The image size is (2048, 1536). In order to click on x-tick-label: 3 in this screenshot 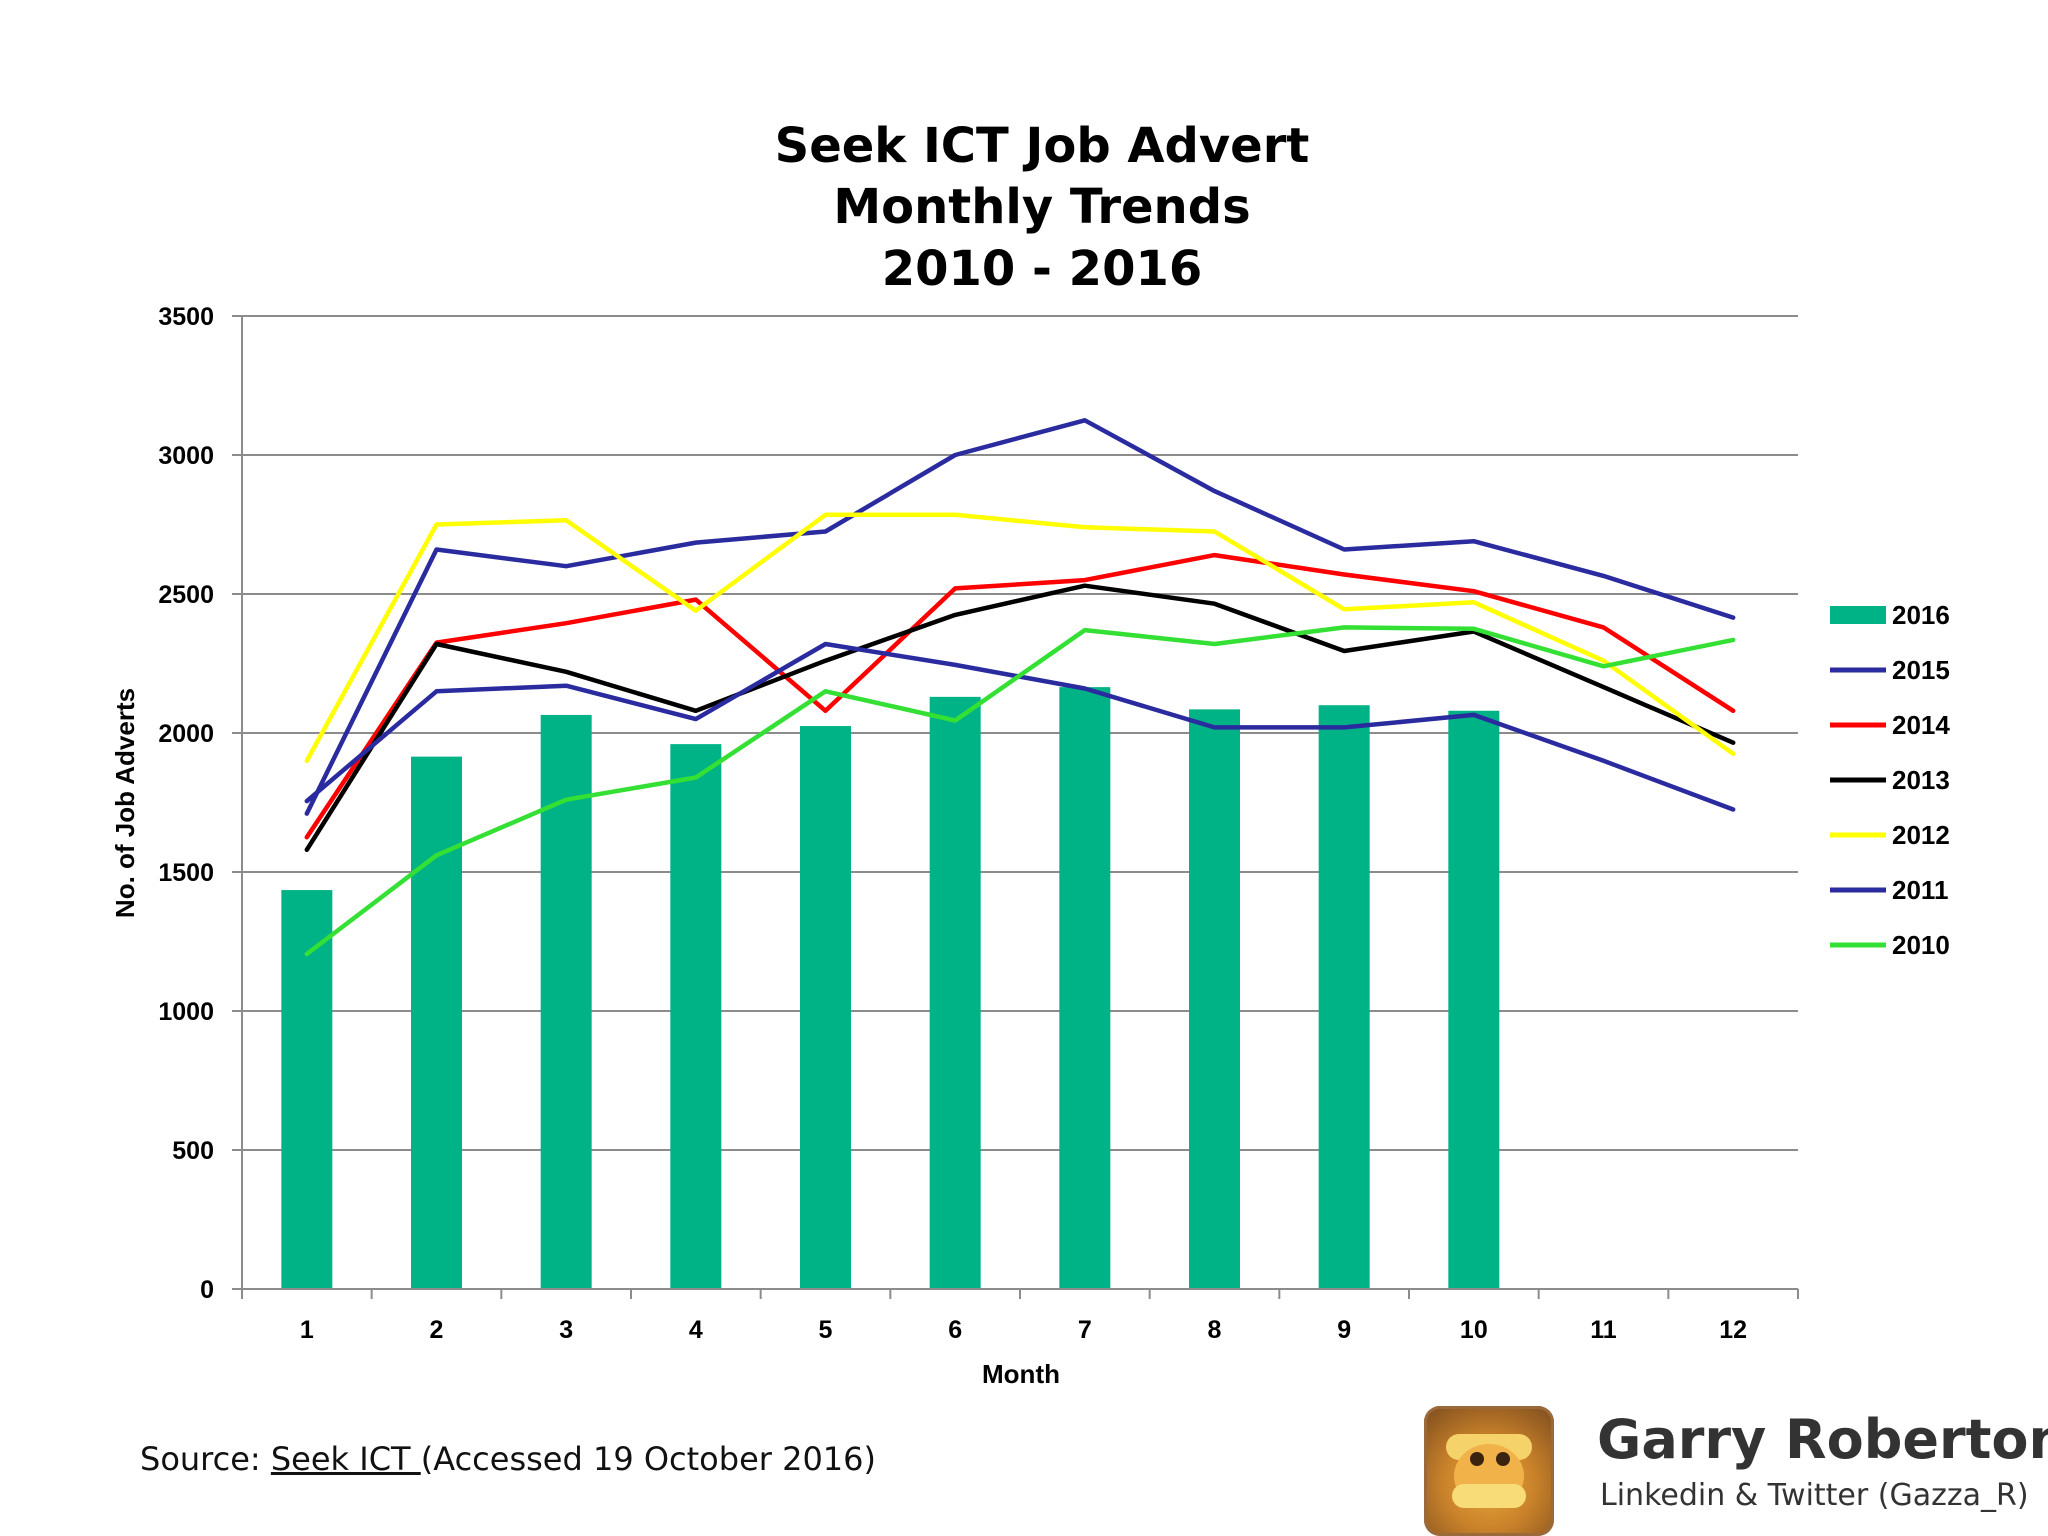, I will do `click(566, 1330)`.